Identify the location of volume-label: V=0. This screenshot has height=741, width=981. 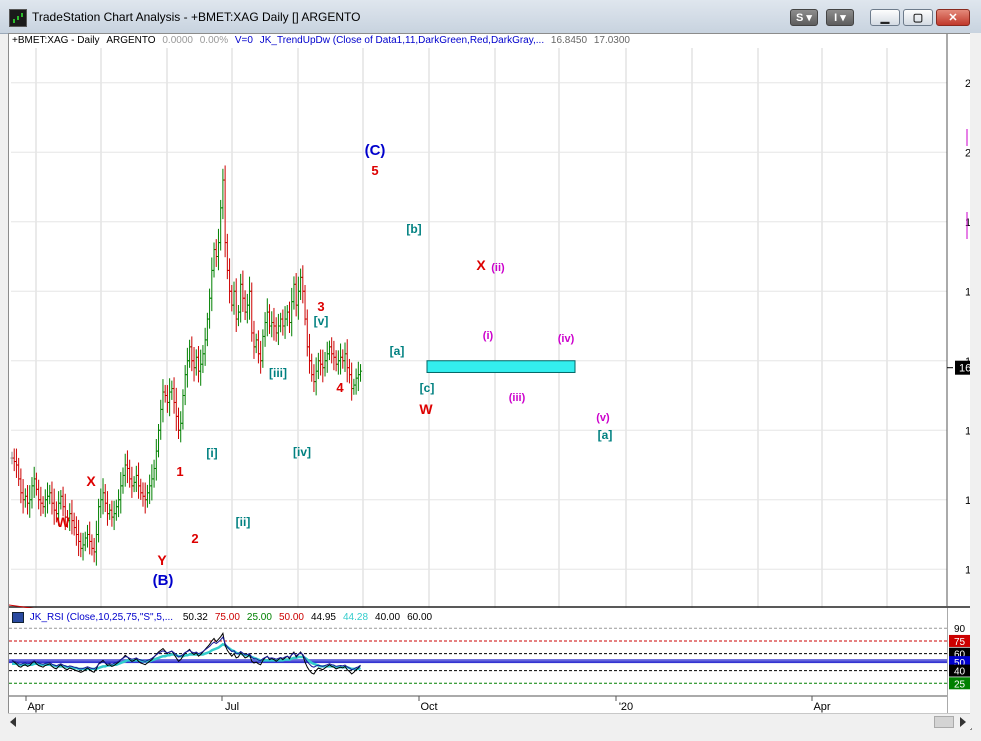
(243, 40).